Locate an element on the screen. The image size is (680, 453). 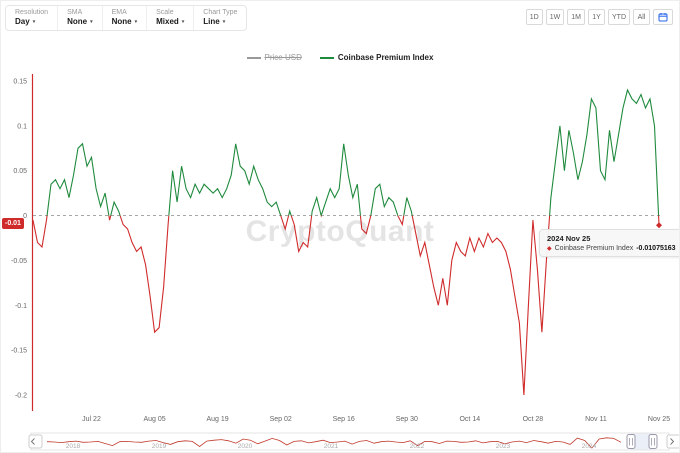
current-value-badge: -0.01 is located at coordinates (13, 223).